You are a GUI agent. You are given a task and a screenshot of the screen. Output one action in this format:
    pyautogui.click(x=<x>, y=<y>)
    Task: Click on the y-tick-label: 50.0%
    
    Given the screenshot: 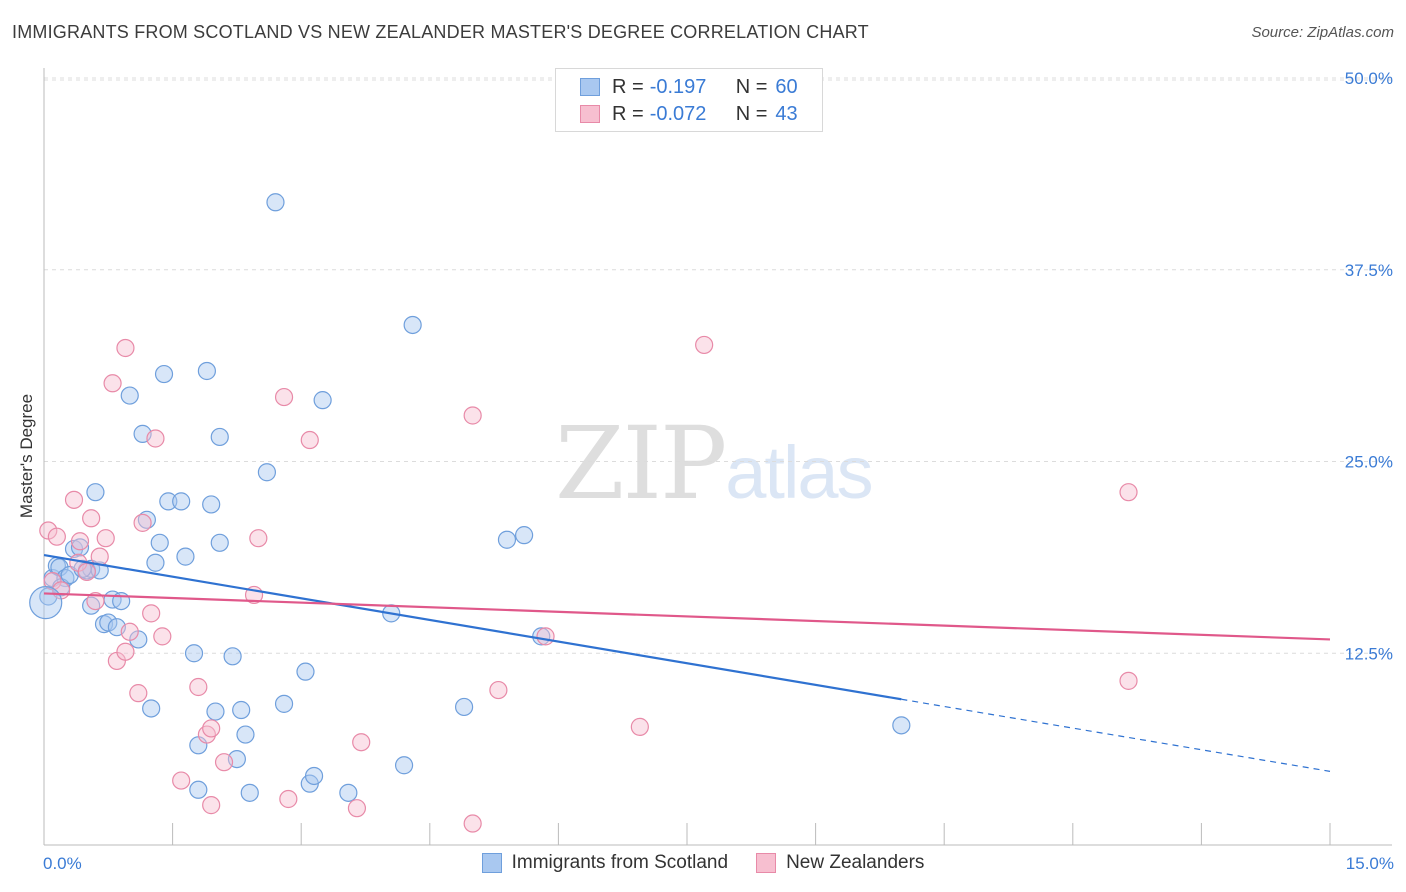 What is the action you would take?
    pyautogui.click(x=1369, y=78)
    